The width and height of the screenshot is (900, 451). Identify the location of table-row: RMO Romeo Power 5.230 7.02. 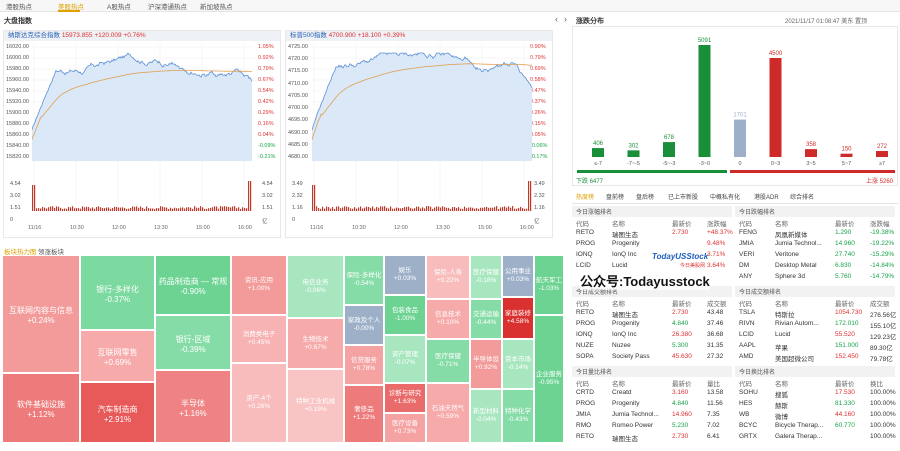
(652, 426).